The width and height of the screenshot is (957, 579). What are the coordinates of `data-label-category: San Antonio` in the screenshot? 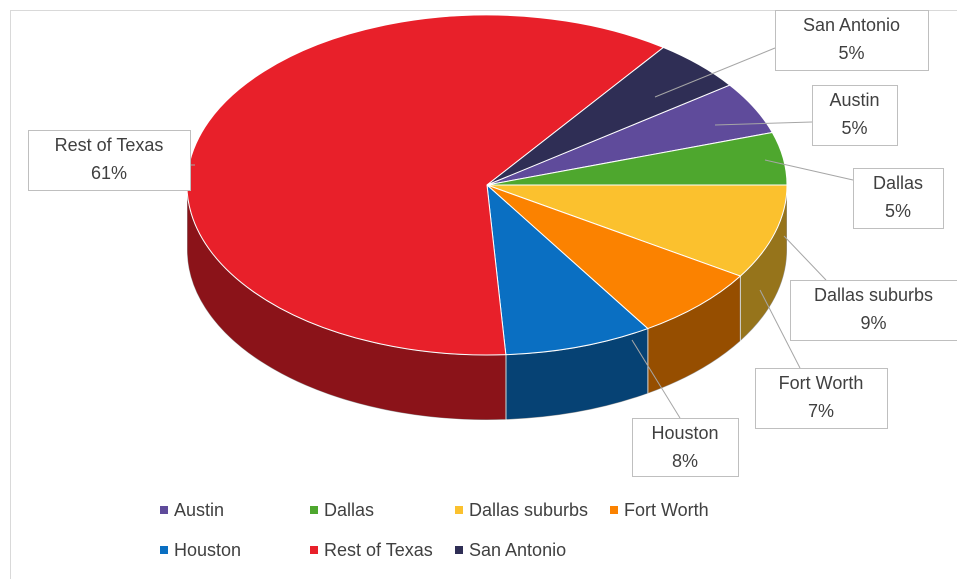 It's located at (851, 25).